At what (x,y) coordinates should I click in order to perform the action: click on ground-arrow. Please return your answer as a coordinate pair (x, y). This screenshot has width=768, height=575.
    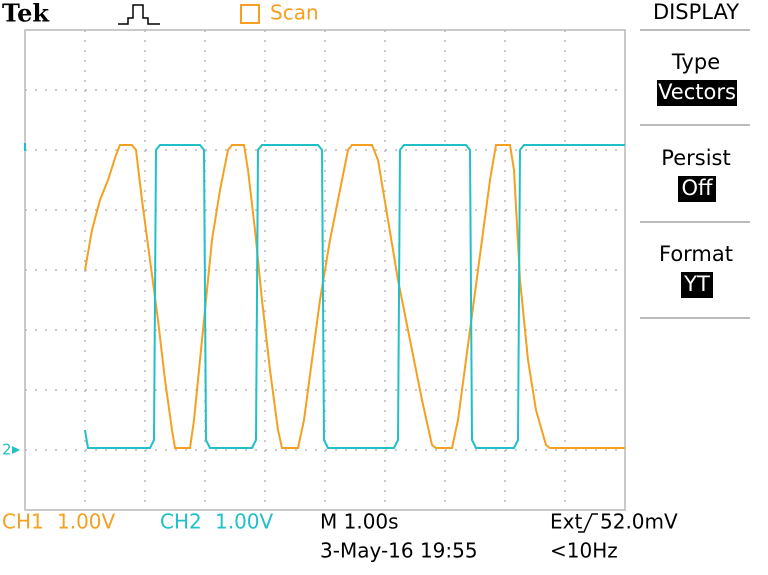
    Looking at the image, I should click on (16, 450).